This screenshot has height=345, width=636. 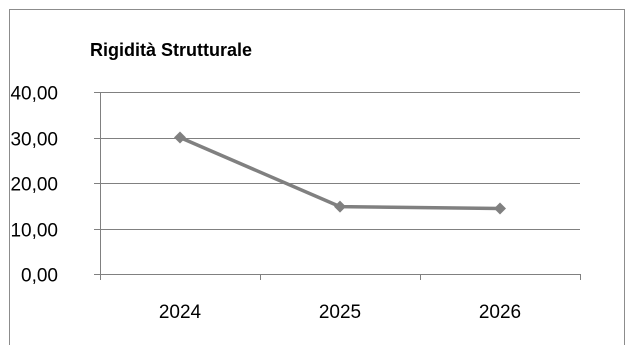 I want to click on series-layer, so click(x=340, y=173).